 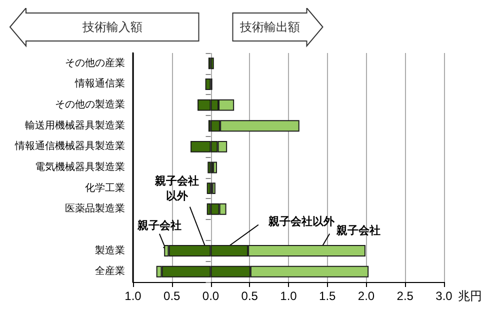 I want to click on x-axis-title: 兆円, so click(x=470, y=296).